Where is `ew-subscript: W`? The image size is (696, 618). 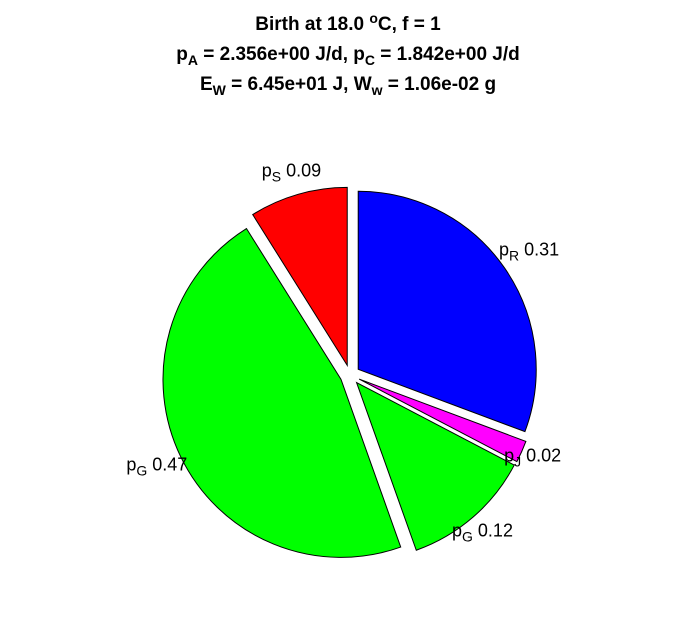
ew-subscript: W is located at coordinates (219, 90).